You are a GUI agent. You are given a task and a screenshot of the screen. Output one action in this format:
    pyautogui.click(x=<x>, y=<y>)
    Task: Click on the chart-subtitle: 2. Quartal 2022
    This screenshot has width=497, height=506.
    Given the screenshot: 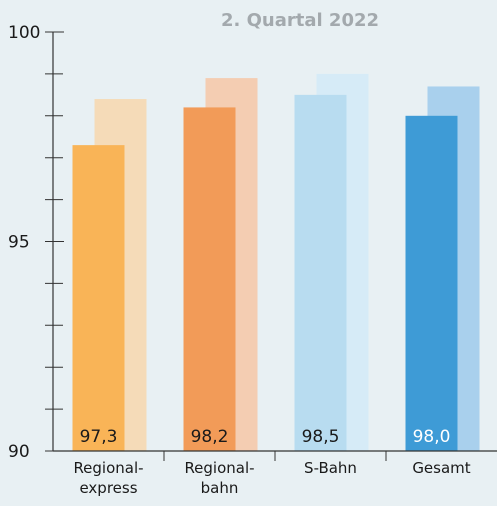 What is the action you would take?
    pyautogui.click(x=300, y=20)
    